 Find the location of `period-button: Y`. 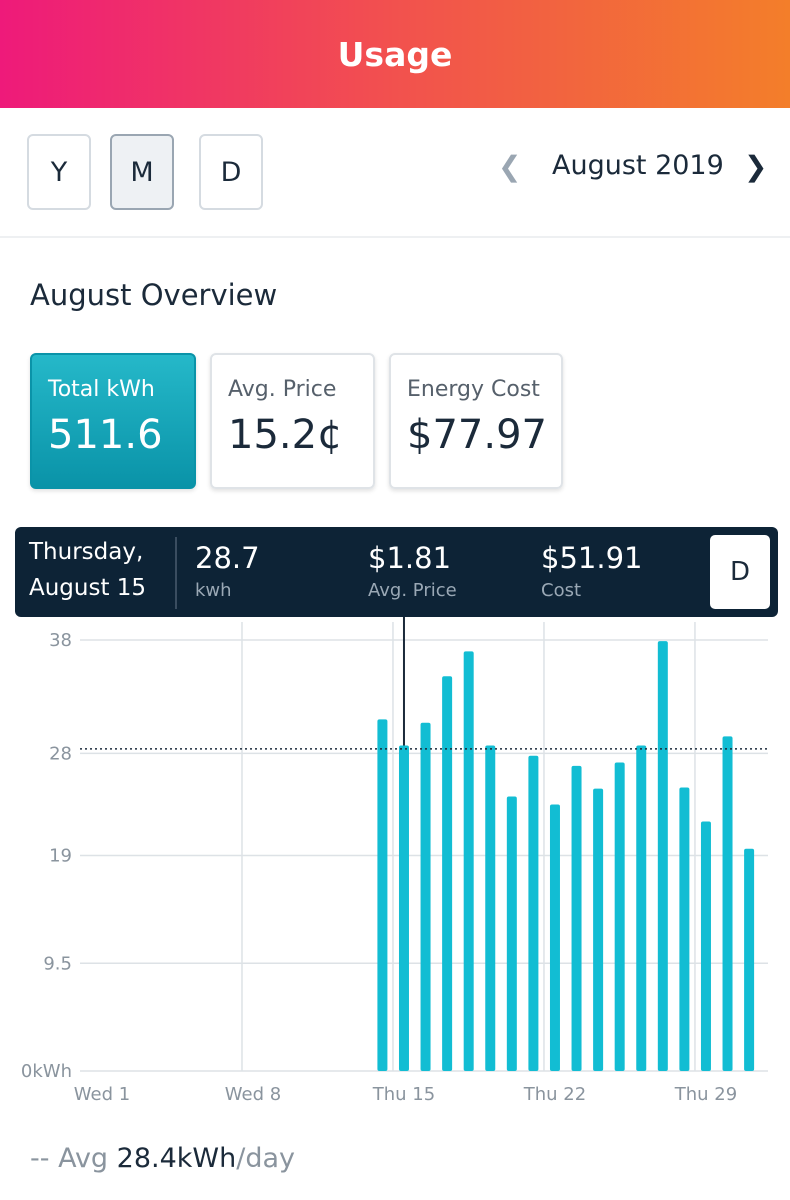

period-button: Y is located at coordinates (59, 172).